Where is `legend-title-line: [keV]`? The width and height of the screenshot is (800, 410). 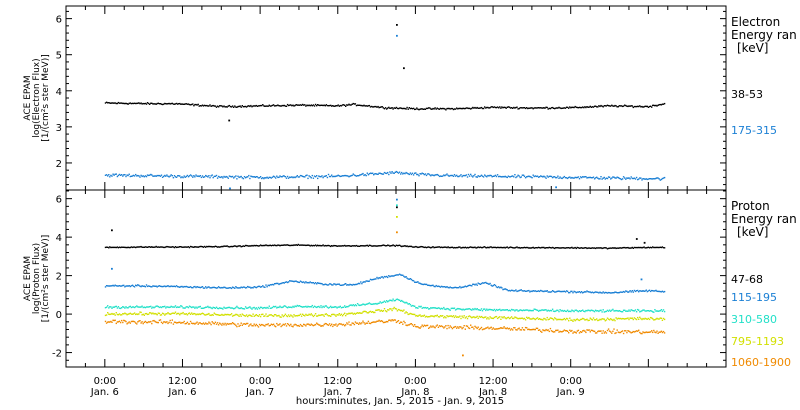 legend-title-line: [keV] is located at coordinates (752, 48).